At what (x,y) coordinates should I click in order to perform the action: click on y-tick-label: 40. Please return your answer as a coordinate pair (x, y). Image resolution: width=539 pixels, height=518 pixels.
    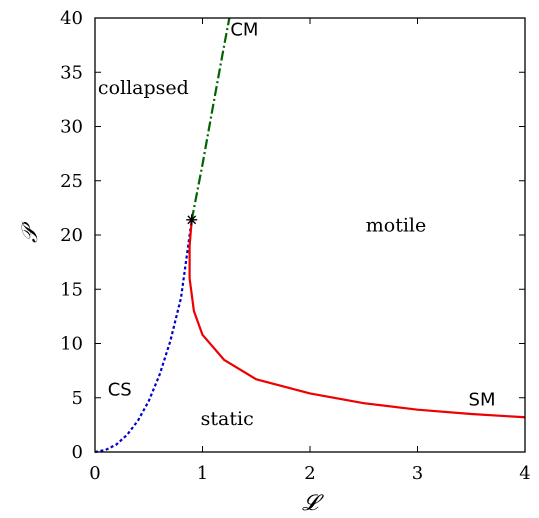
    Looking at the image, I should click on (71, 18).